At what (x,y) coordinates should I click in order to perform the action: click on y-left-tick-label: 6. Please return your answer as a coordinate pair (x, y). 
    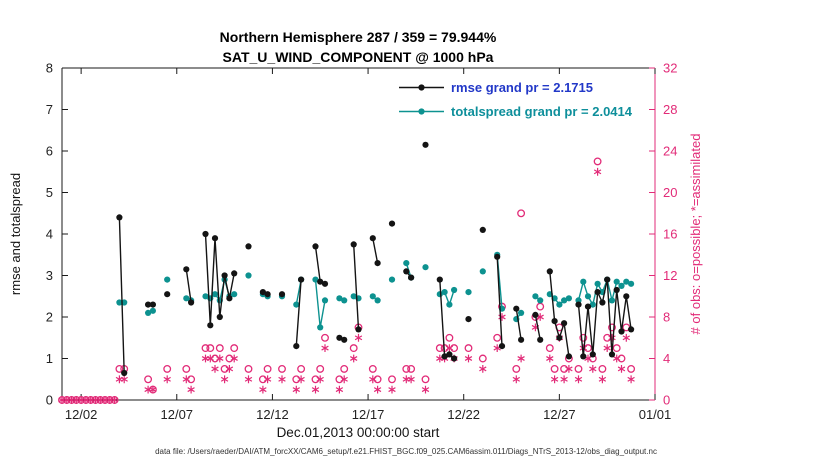
    Looking at the image, I should click on (49, 151).